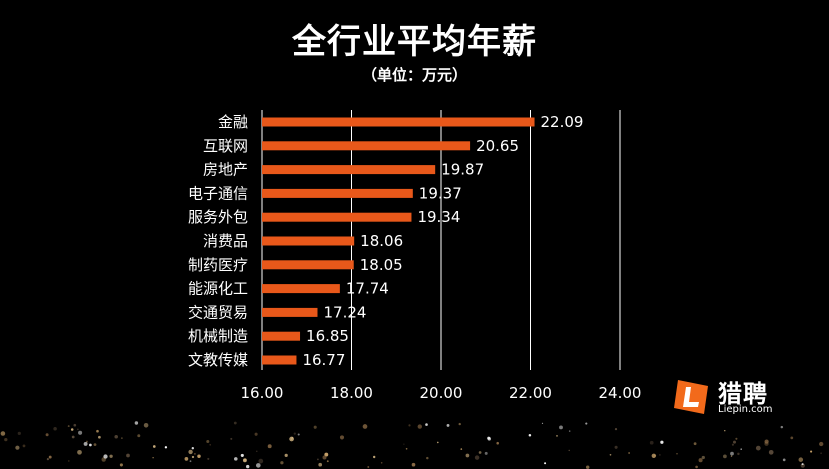 The height and width of the screenshot is (469, 829). I want to click on x-tick-label: 20.00, so click(441, 393).